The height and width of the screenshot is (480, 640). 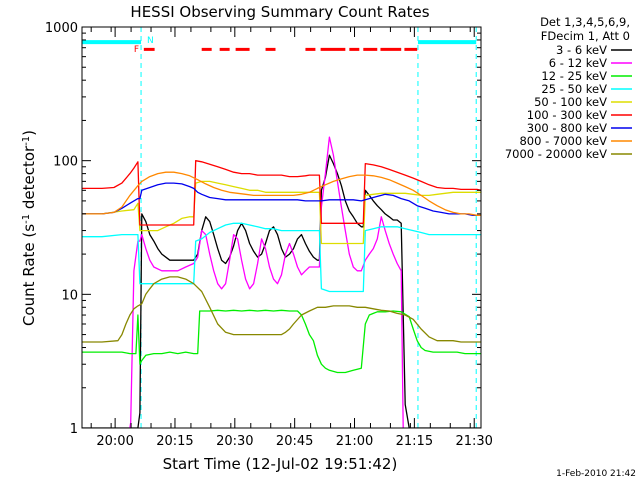 What do you see at coordinates (354, 441) in the screenshot?
I see `x-tick-label: 21:00` at bounding box center [354, 441].